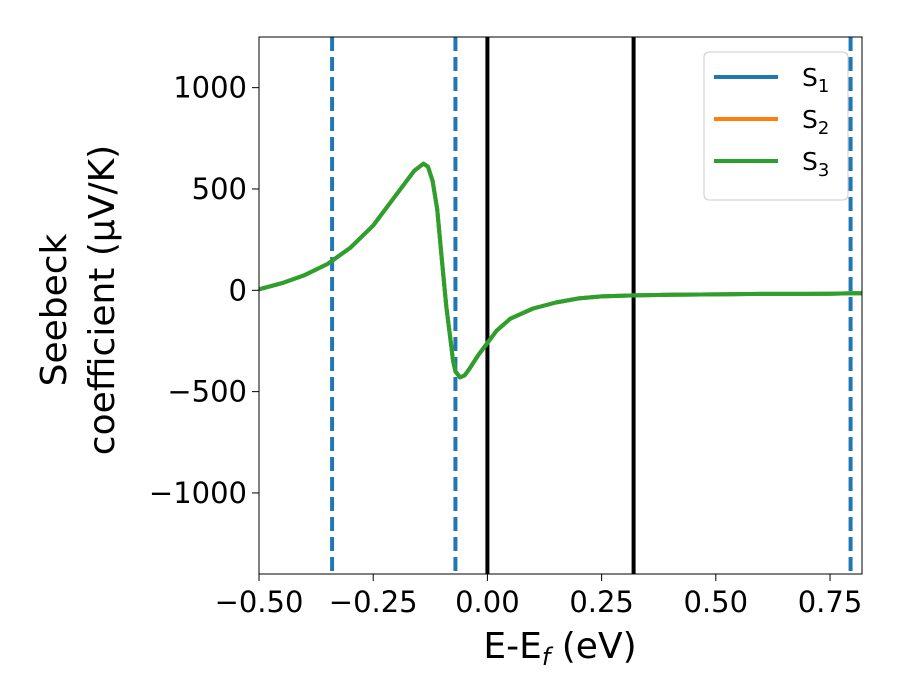 Image resolution: width=900 pixels, height=700 pixels. What do you see at coordinates (207, 392) in the screenshot?
I see `y-tick-label: −500` at bounding box center [207, 392].